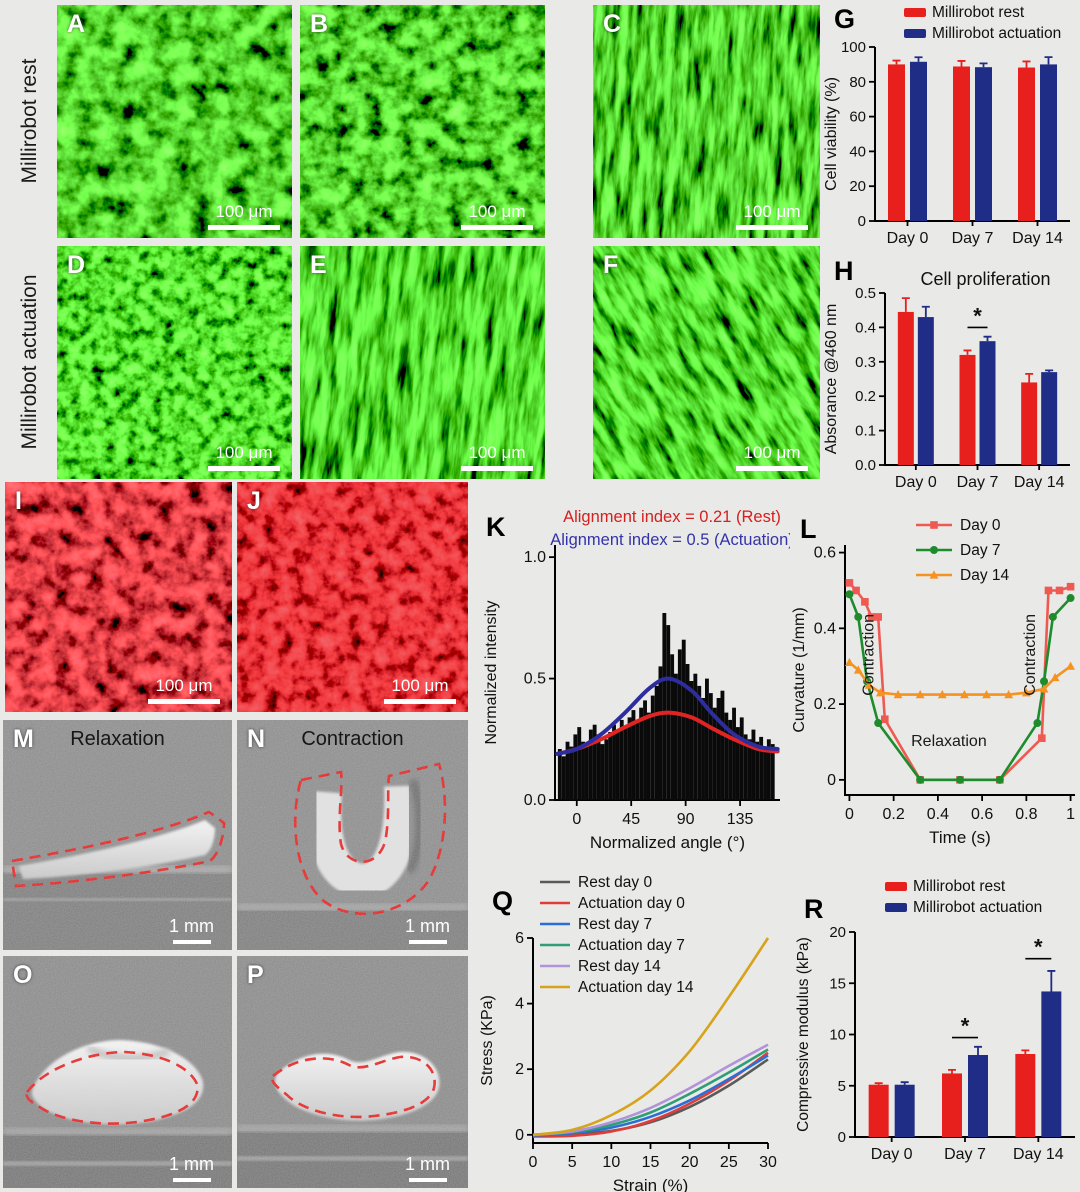  Describe the element at coordinates (842, 1086) in the screenshot. I see `svg-text: 5` at that location.